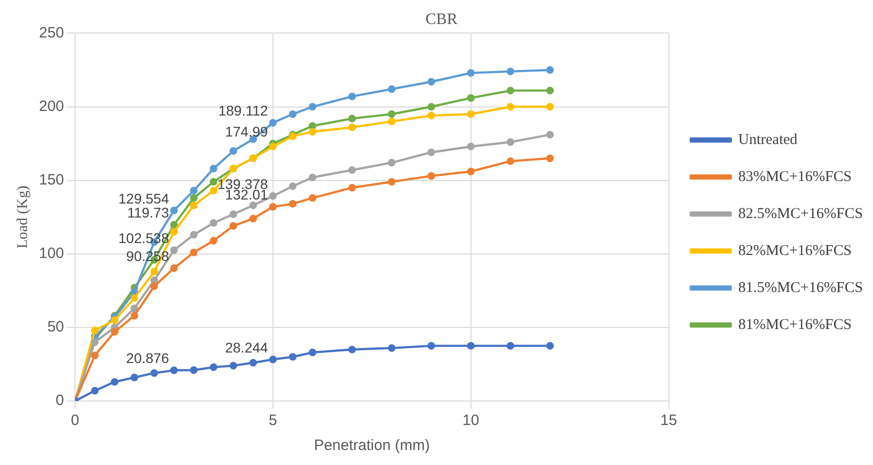  Describe the element at coordinates (795, 176) in the screenshot. I see `legend-label: 83%MC+16%FCS` at that location.